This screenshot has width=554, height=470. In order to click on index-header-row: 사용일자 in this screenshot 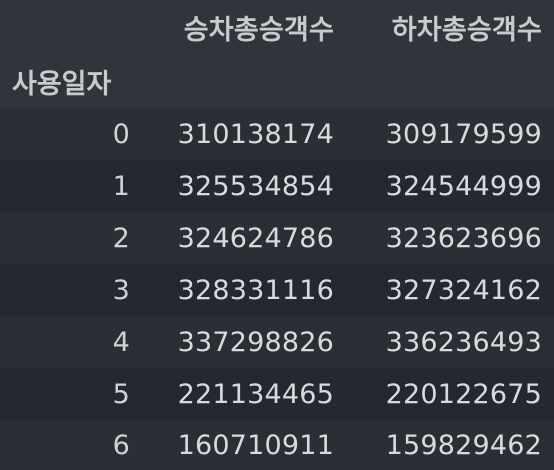, I will do `click(277, 81)`.